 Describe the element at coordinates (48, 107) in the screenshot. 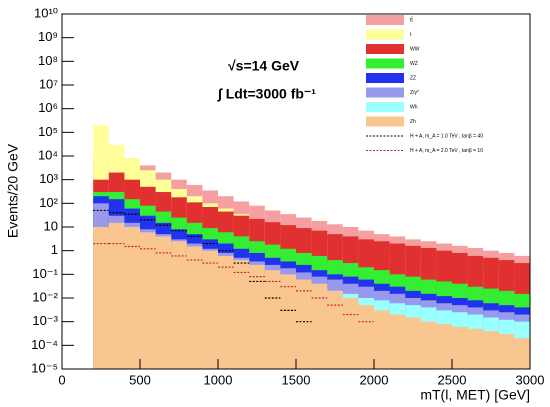

I see `y-tick-label: 10⁶` at that location.